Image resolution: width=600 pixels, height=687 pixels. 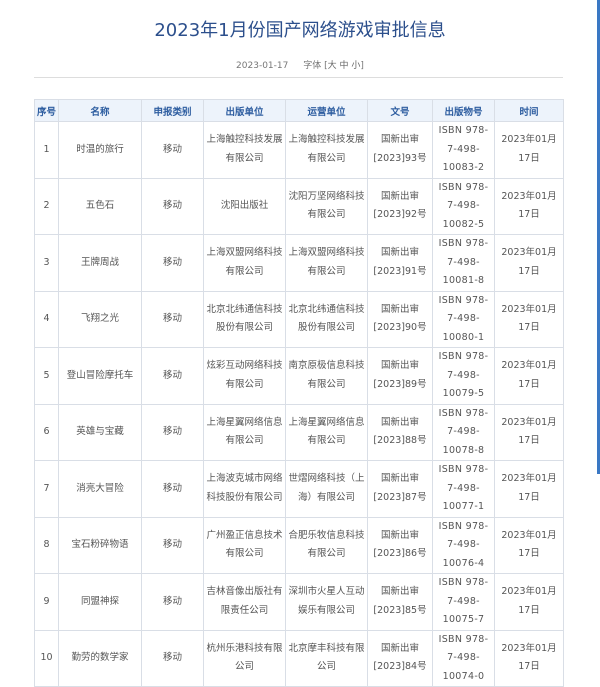 I want to click on cell-col-operator: 北京北纬通信科技股份有限公司, so click(x=326, y=319).